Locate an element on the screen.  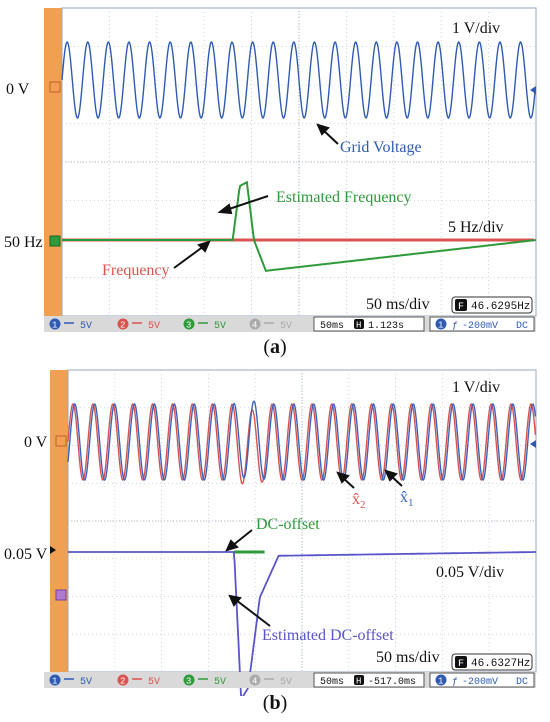
caption-a: (a) is located at coordinates (275, 347).